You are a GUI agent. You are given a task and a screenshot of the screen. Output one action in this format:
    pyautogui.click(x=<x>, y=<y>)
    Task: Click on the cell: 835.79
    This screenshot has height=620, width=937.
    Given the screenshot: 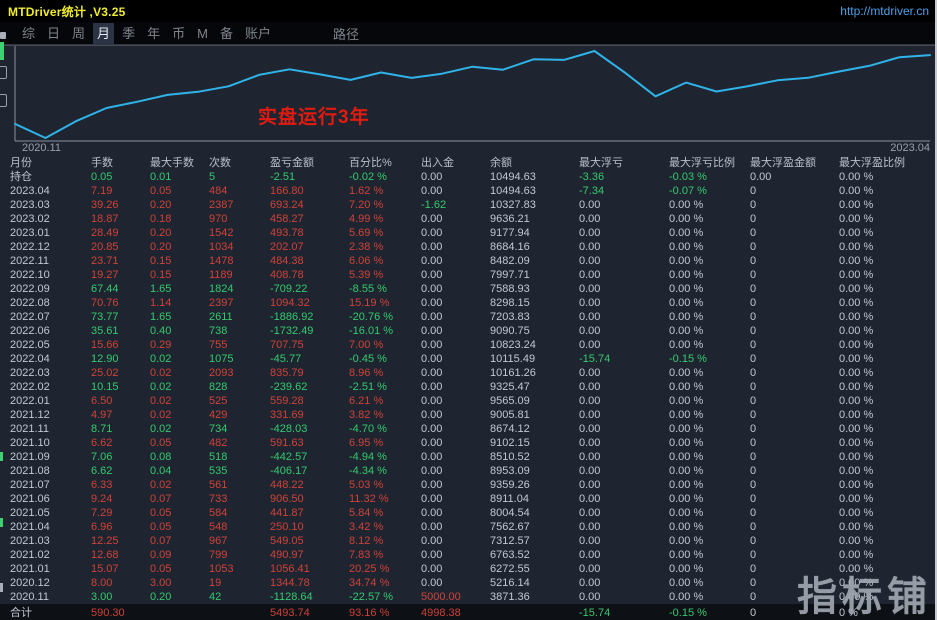 What is the action you would take?
    pyautogui.click(x=287, y=373)
    